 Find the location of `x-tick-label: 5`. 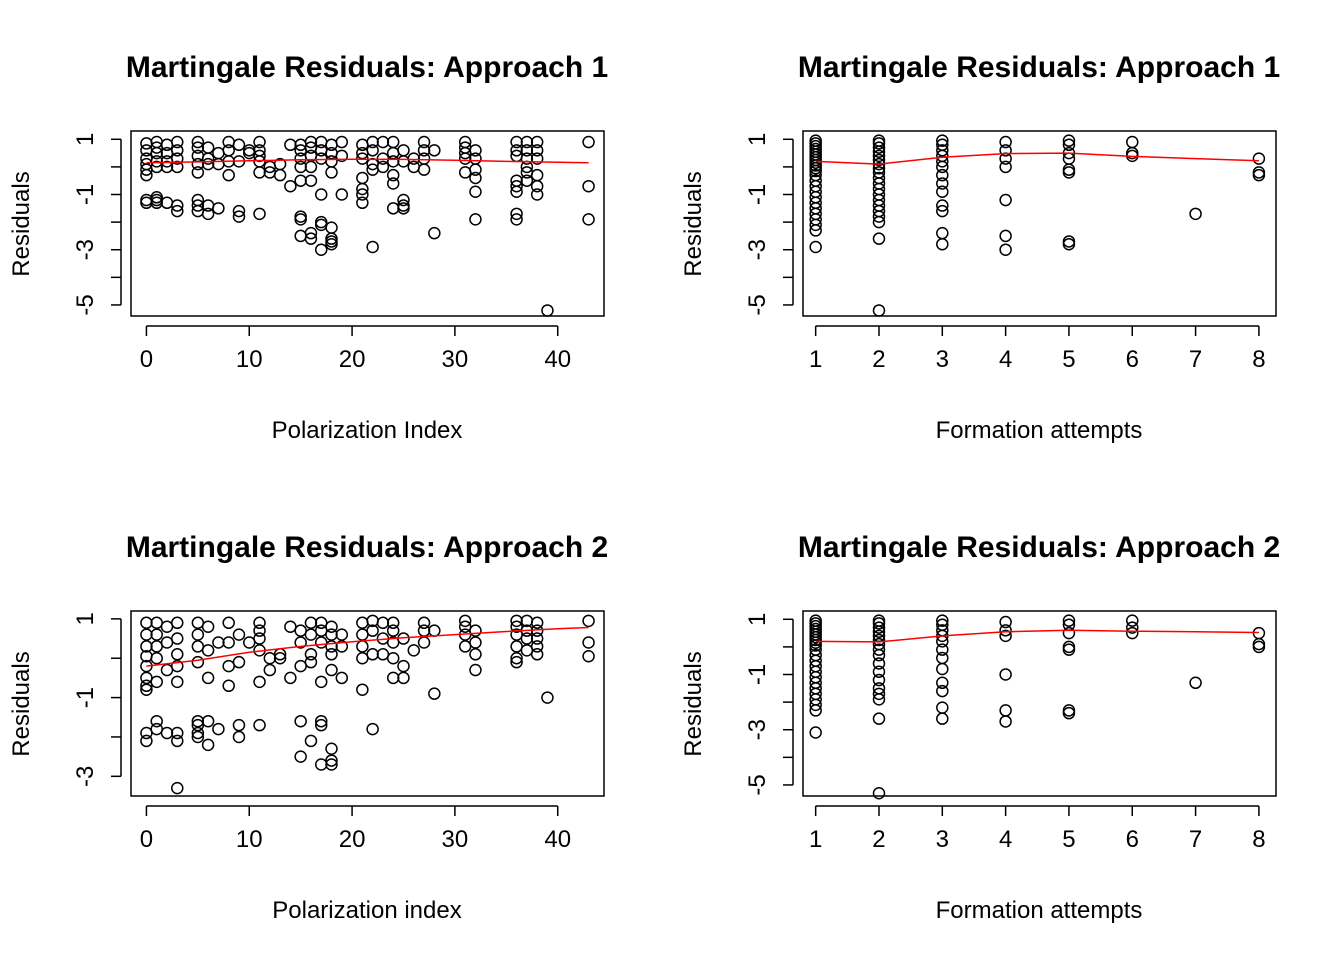

x-tick-label: 5 is located at coordinates (1068, 359).